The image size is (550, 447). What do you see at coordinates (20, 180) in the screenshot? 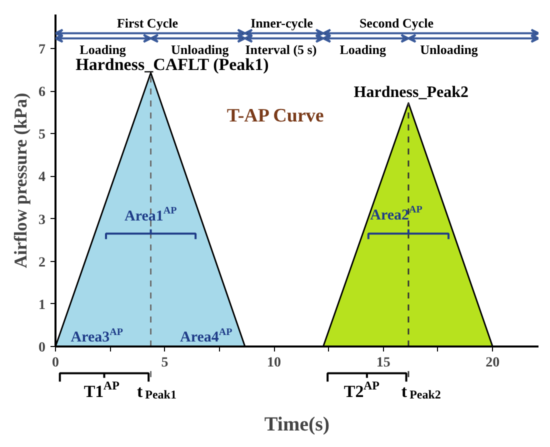
I see `y-axis-title: Airflow pressure (kPa)` at bounding box center [20, 180].